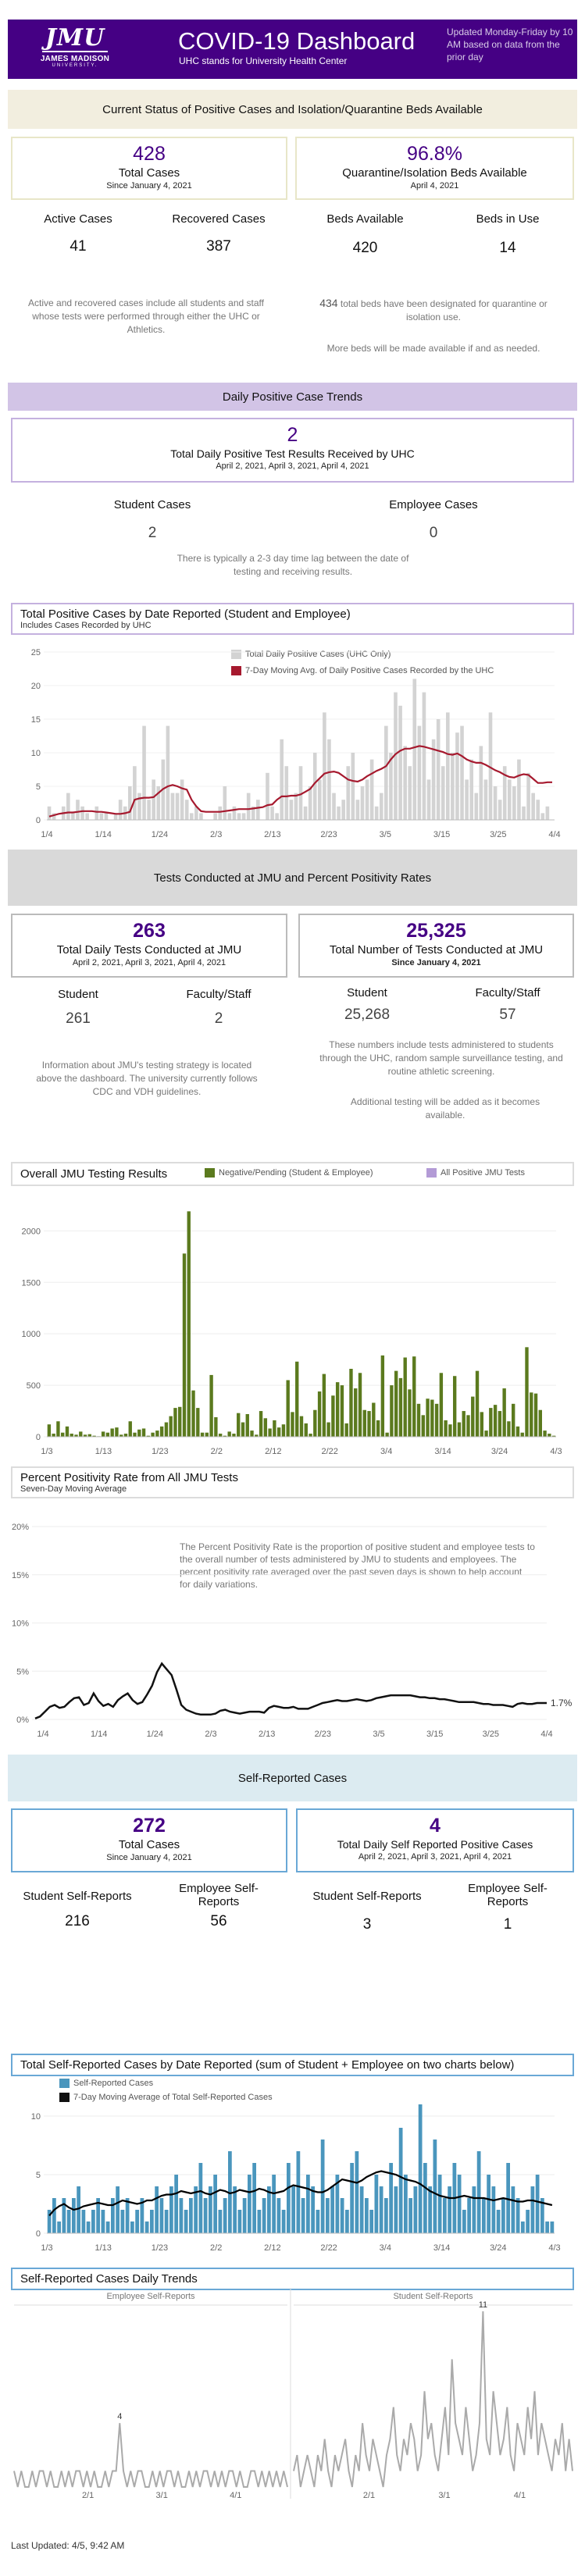 The image size is (585, 2576). What do you see at coordinates (289, 1173) in the screenshot?
I see `legend-negative: Negative/Pending (Student & Employee)` at bounding box center [289, 1173].